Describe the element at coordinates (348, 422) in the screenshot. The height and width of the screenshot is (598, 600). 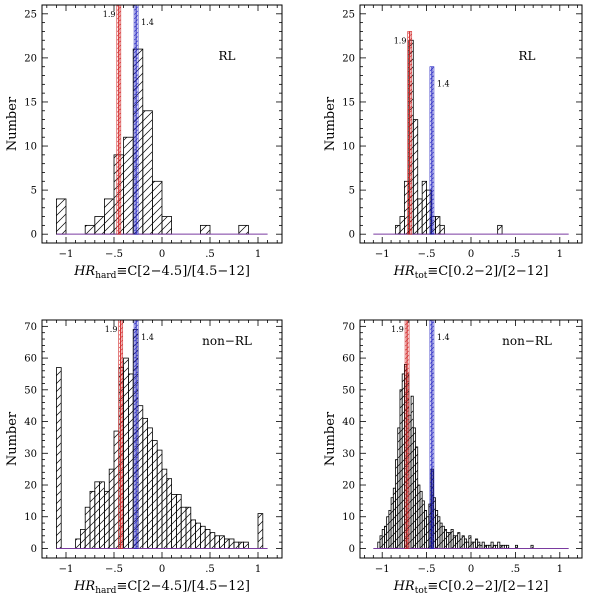
I see `y-tick-label: 40` at that location.